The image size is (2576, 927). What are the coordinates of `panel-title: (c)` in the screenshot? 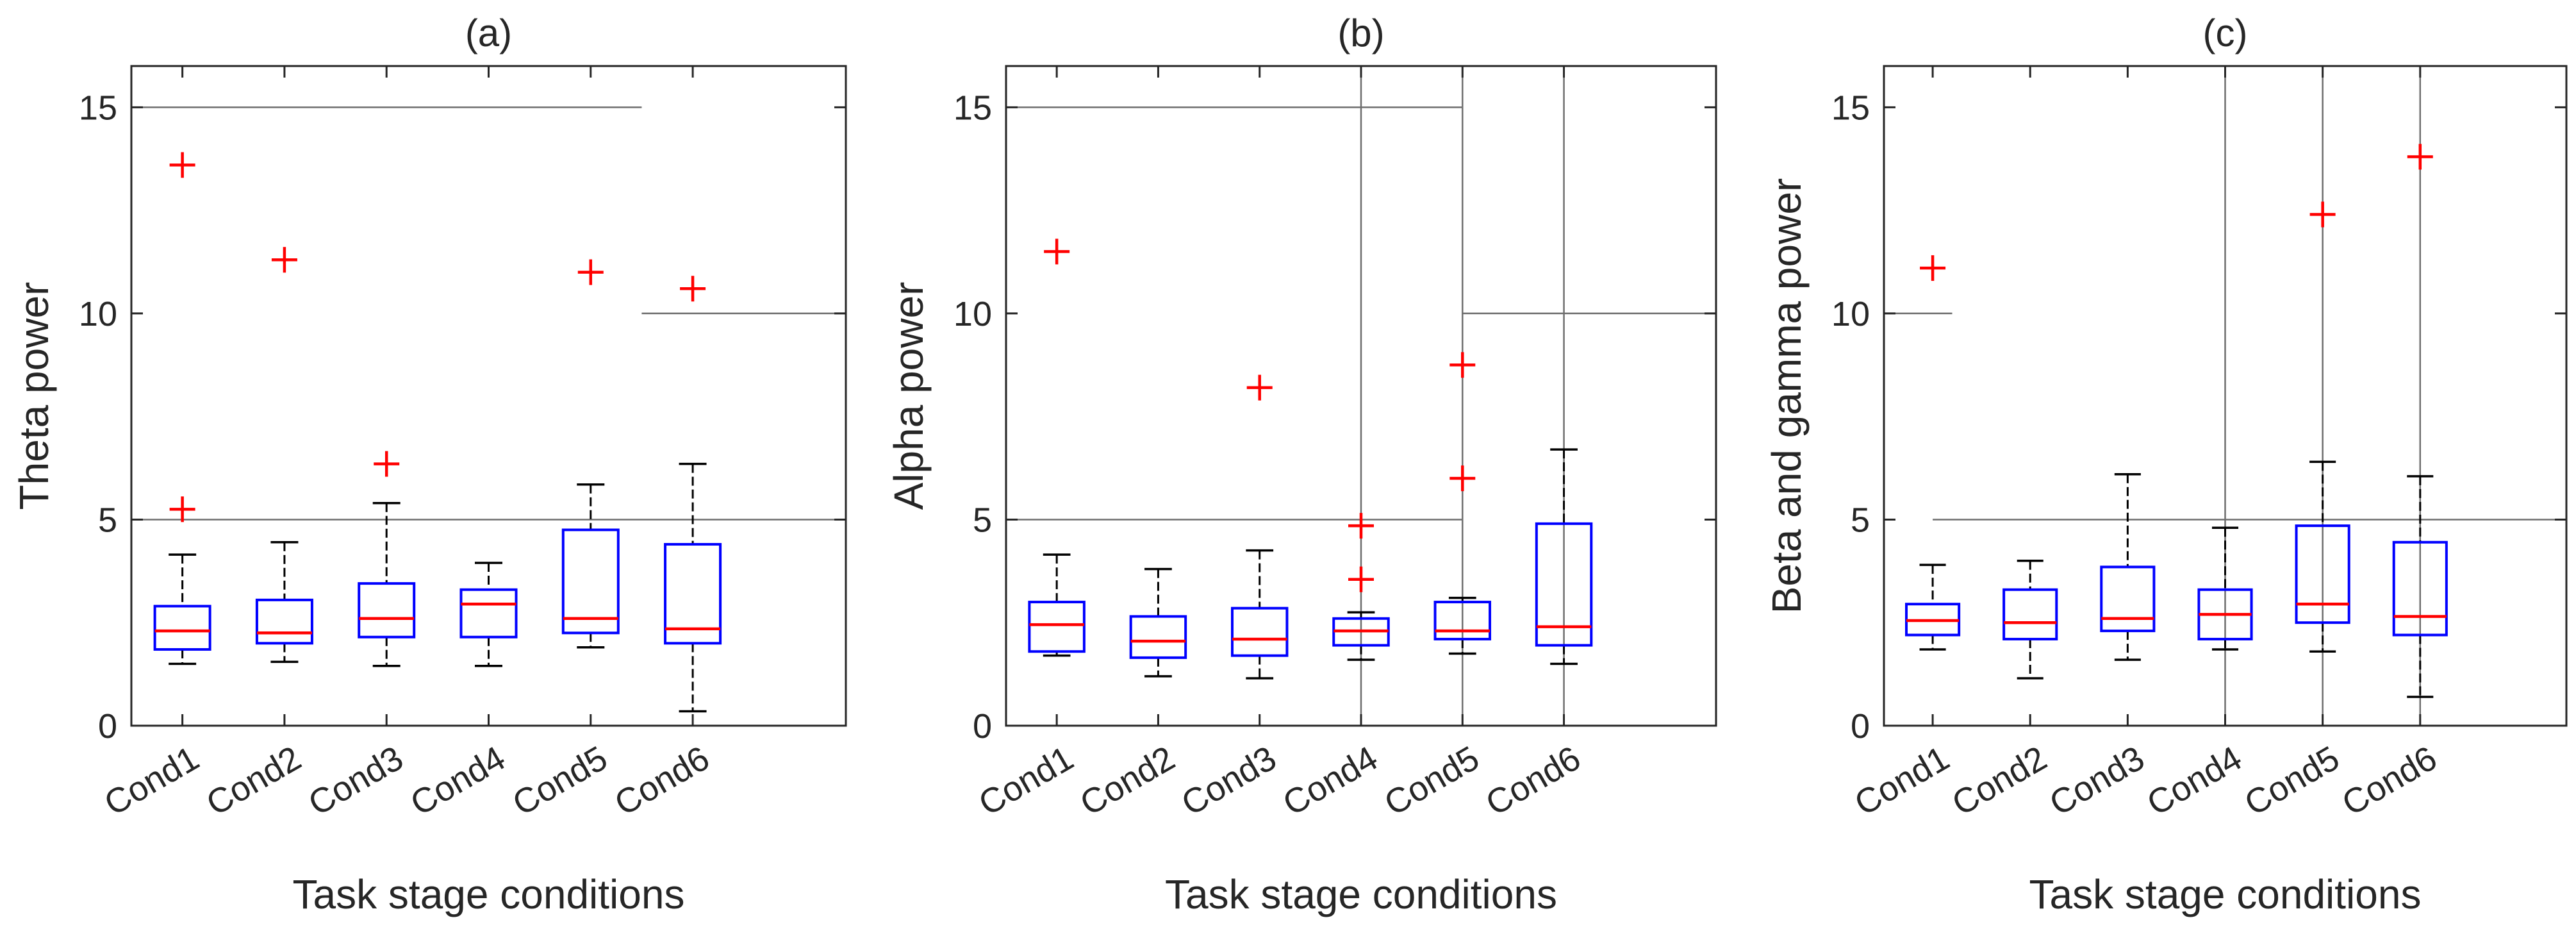 It's located at (2225, 33).